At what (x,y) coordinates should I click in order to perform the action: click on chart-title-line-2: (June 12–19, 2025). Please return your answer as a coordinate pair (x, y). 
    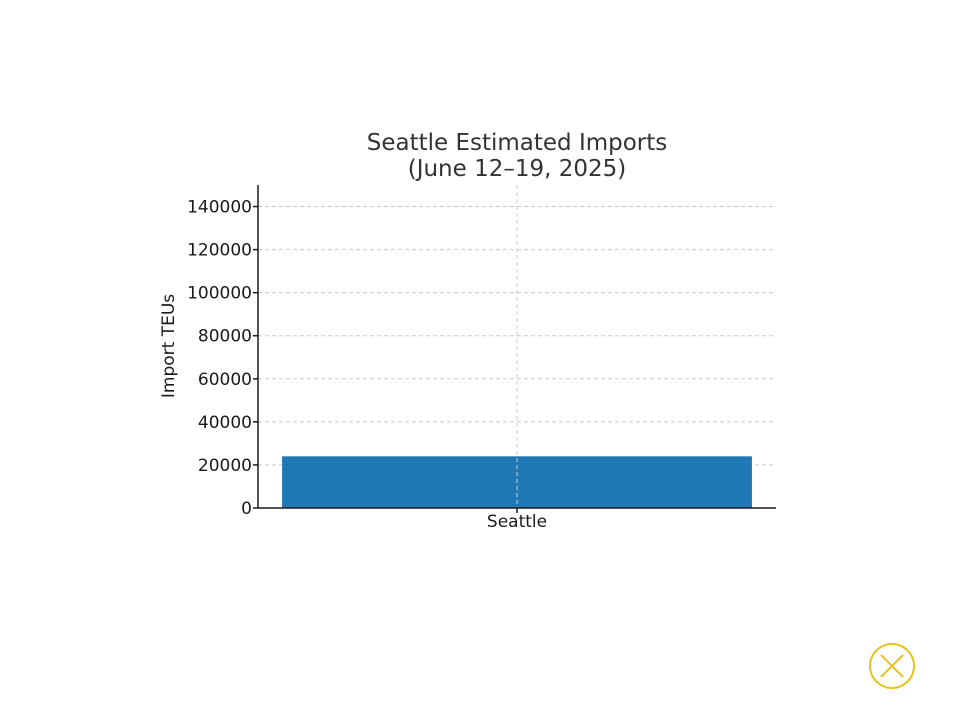
    Looking at the image, I should click on (517, 169).